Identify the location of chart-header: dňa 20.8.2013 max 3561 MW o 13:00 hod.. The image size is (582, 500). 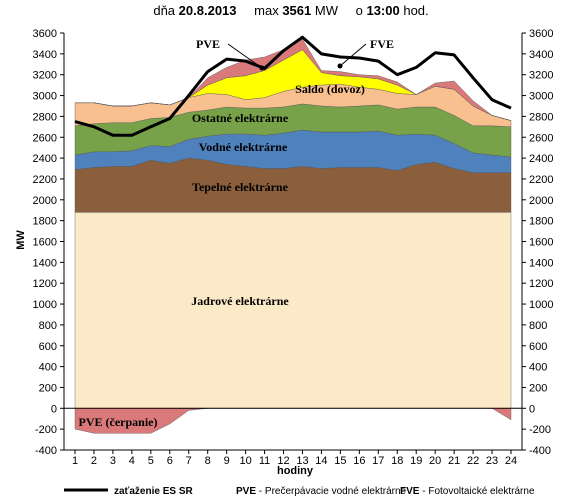
(290, 10).